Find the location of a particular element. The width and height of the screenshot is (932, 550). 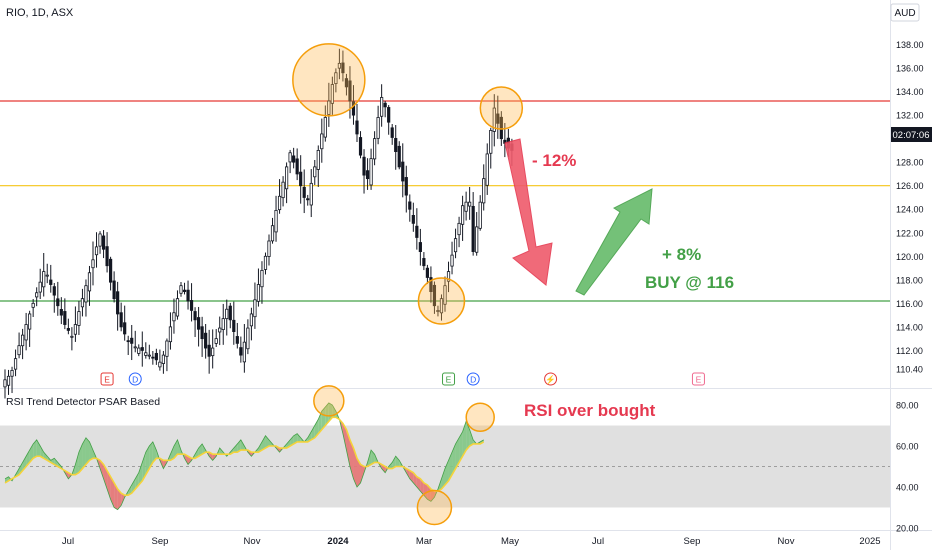

rsi-signal-line is located at coordinates (244, 456).